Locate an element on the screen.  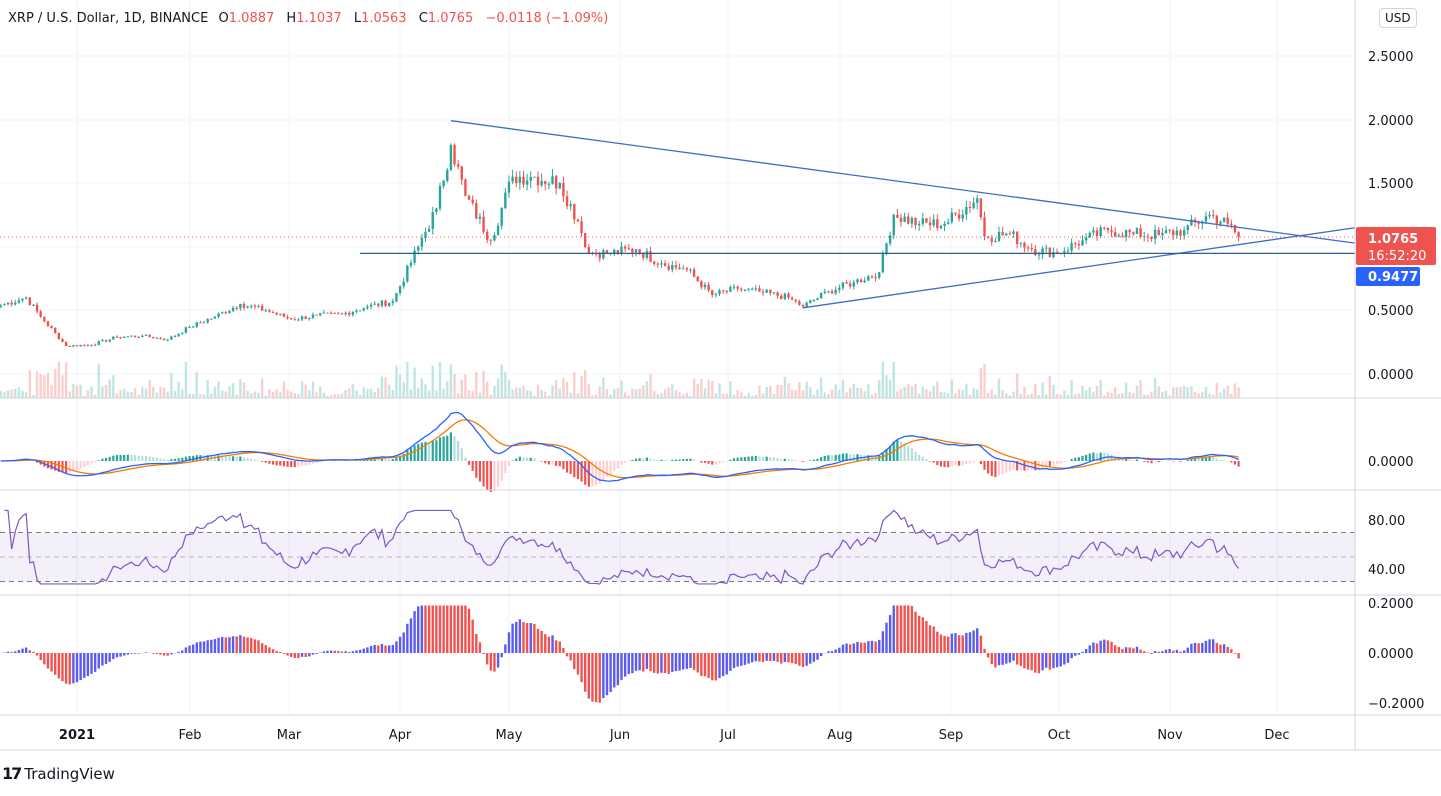
tradingview-brand: 17 TradingView is located at coordinates (58, 773).